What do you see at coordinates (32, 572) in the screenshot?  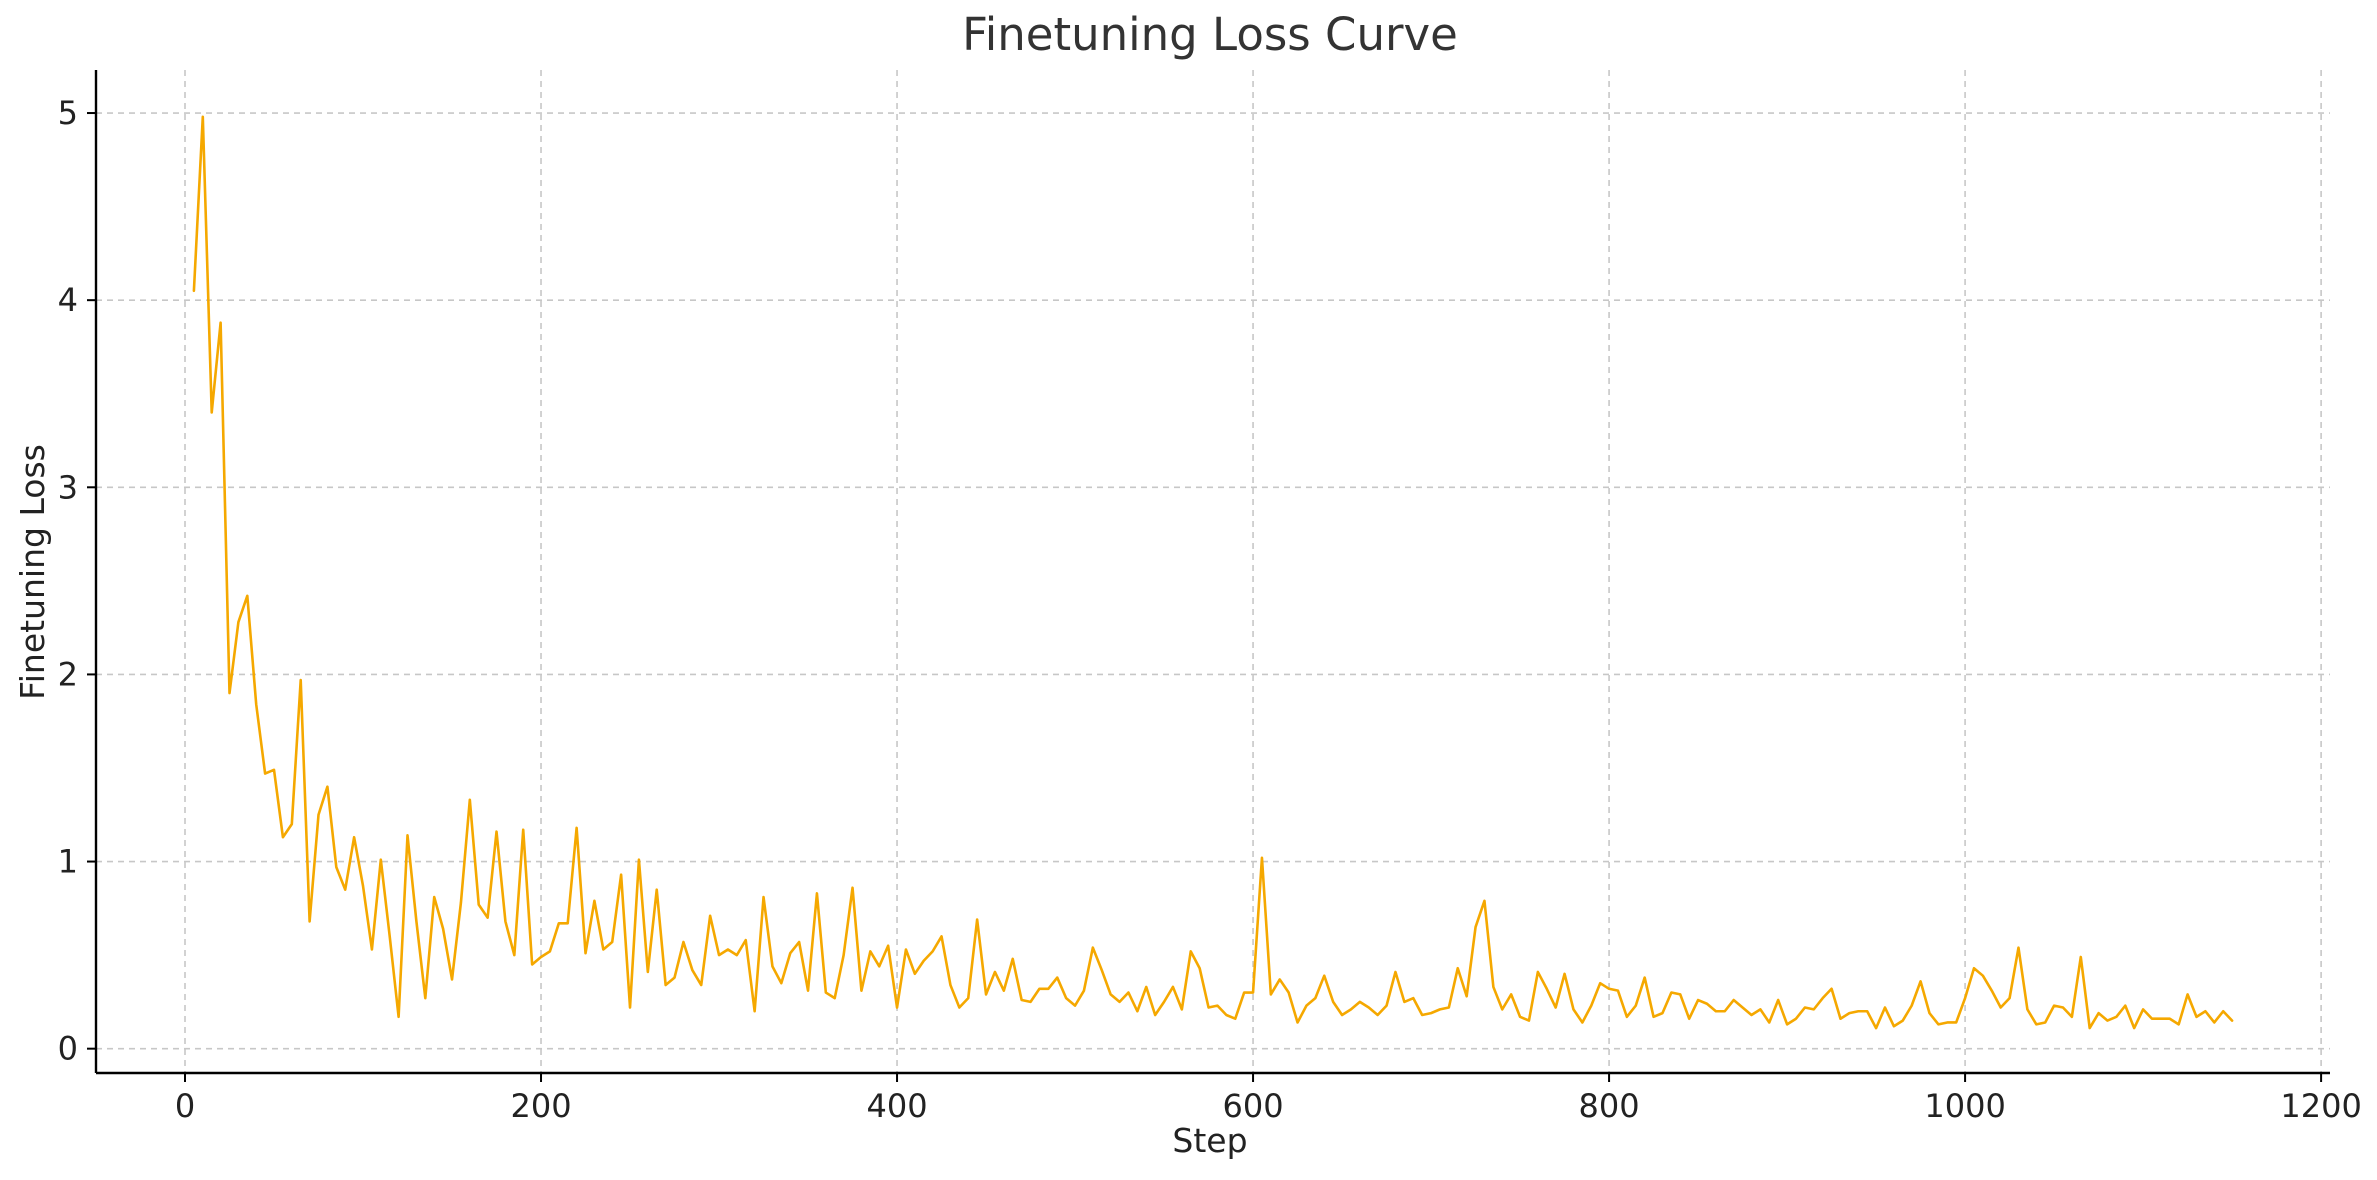 I see `y-axis-label: Finetuning Loss` at bounding box center [32, 572].